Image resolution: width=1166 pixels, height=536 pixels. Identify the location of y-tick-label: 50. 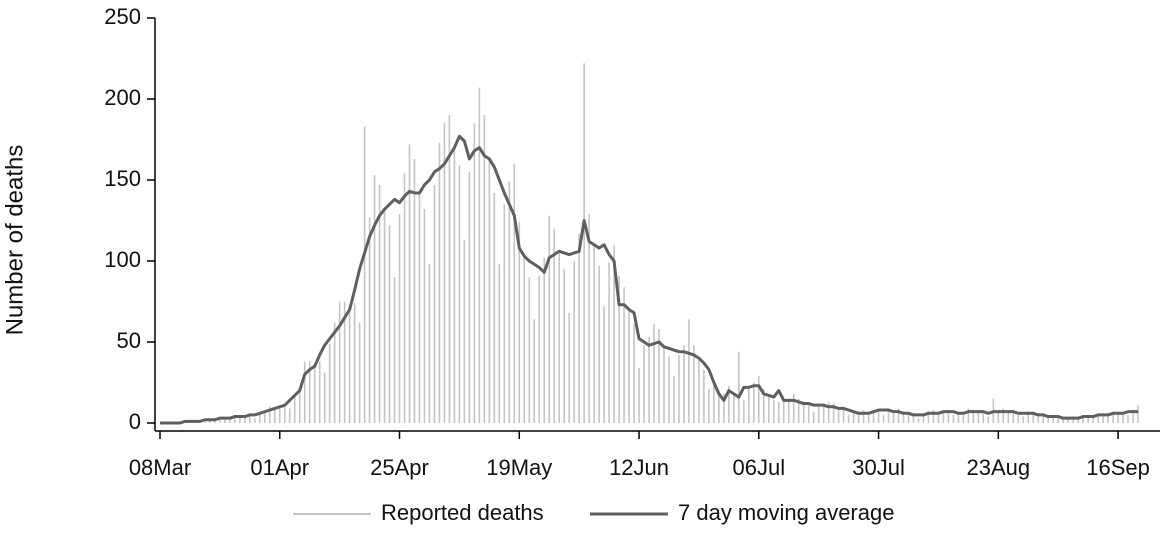
(129, 340).